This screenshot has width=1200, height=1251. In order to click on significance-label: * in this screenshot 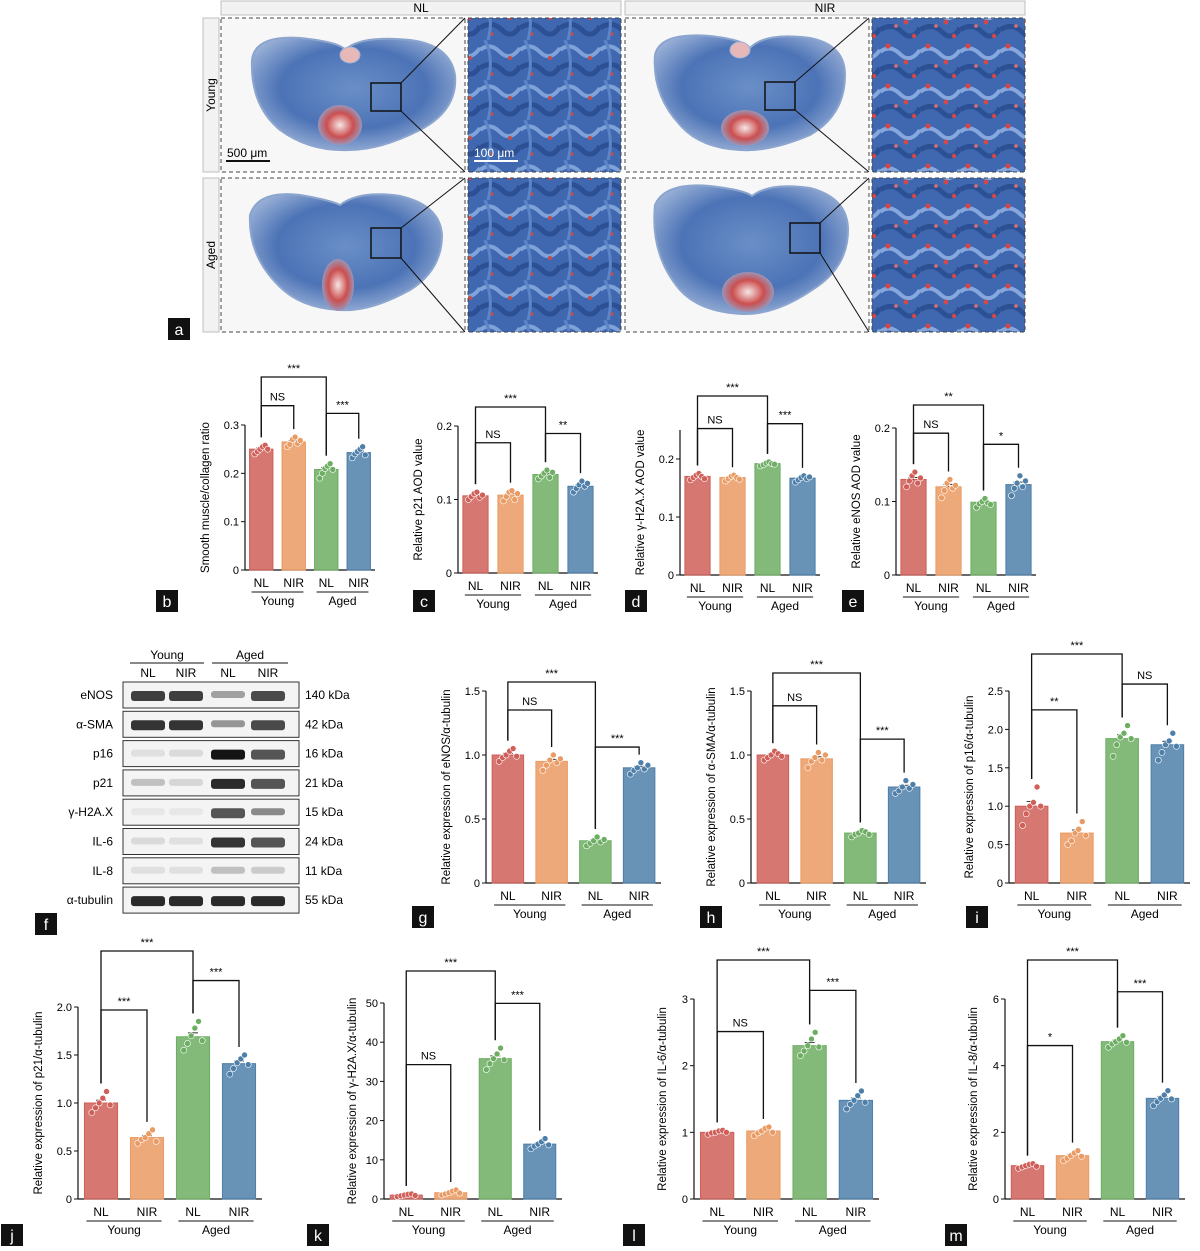, I will do `click(1001, 436)`.